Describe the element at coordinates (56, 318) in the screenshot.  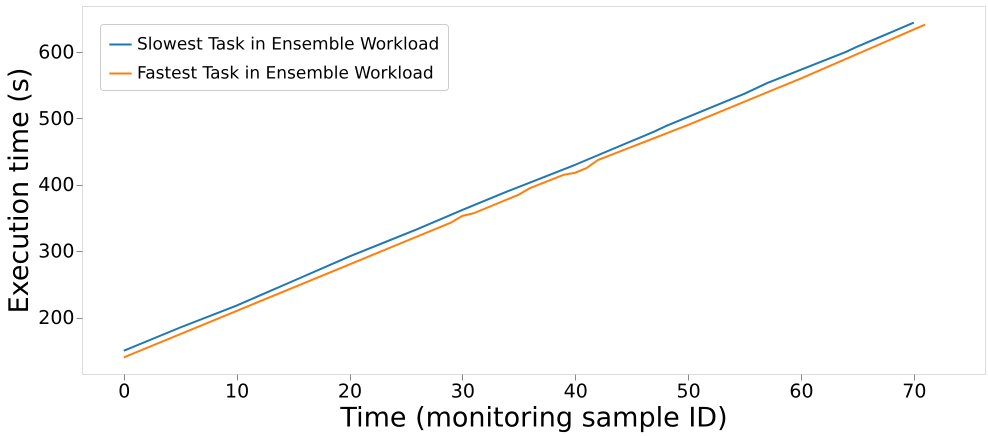
I see `y-tick-label: 200` at that location.